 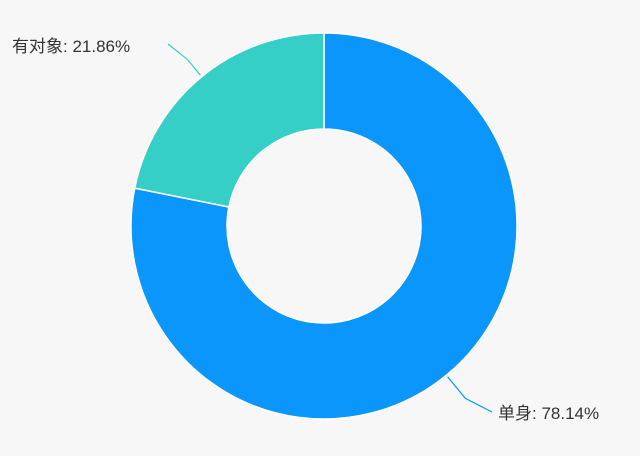 I want to click on slice-label-single: 单身: 78.14%, so click(x=548, y=413).